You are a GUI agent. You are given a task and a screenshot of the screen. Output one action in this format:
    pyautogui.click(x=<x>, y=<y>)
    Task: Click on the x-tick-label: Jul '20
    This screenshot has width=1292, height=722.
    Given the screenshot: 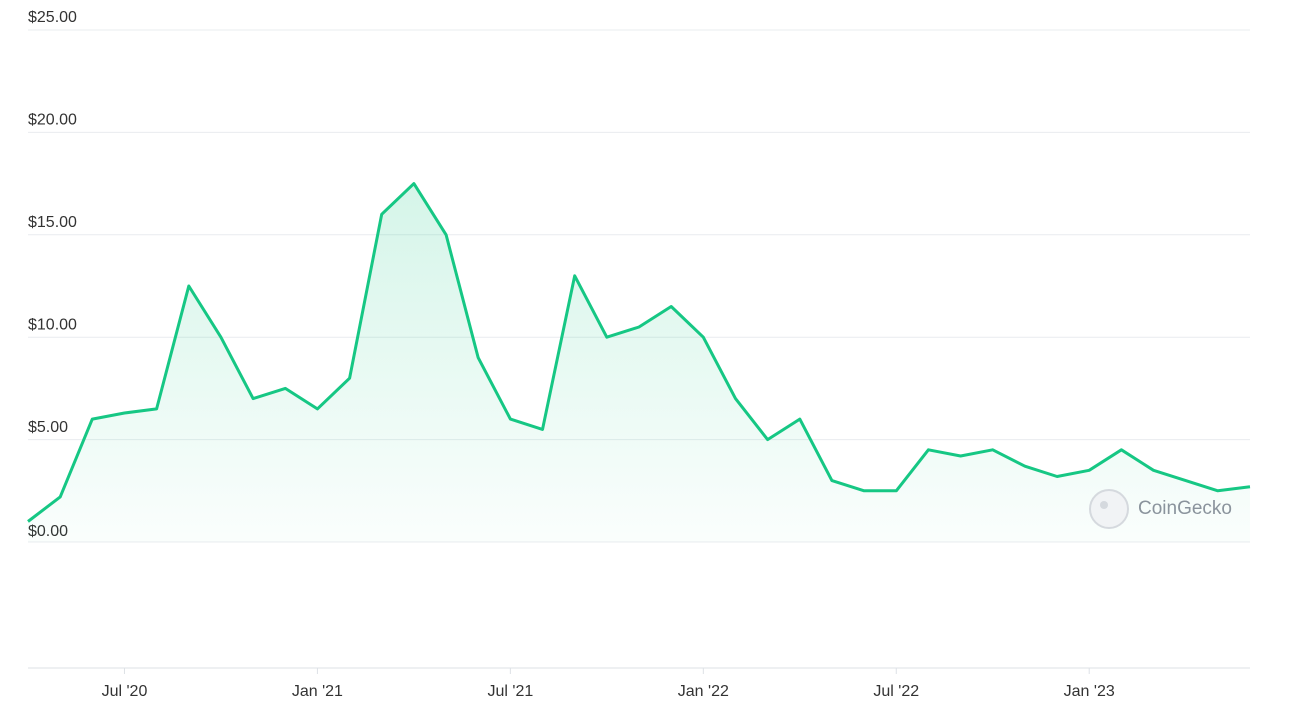 What is the action you would take?
    pyautogui.click(x=125, y=691)
    